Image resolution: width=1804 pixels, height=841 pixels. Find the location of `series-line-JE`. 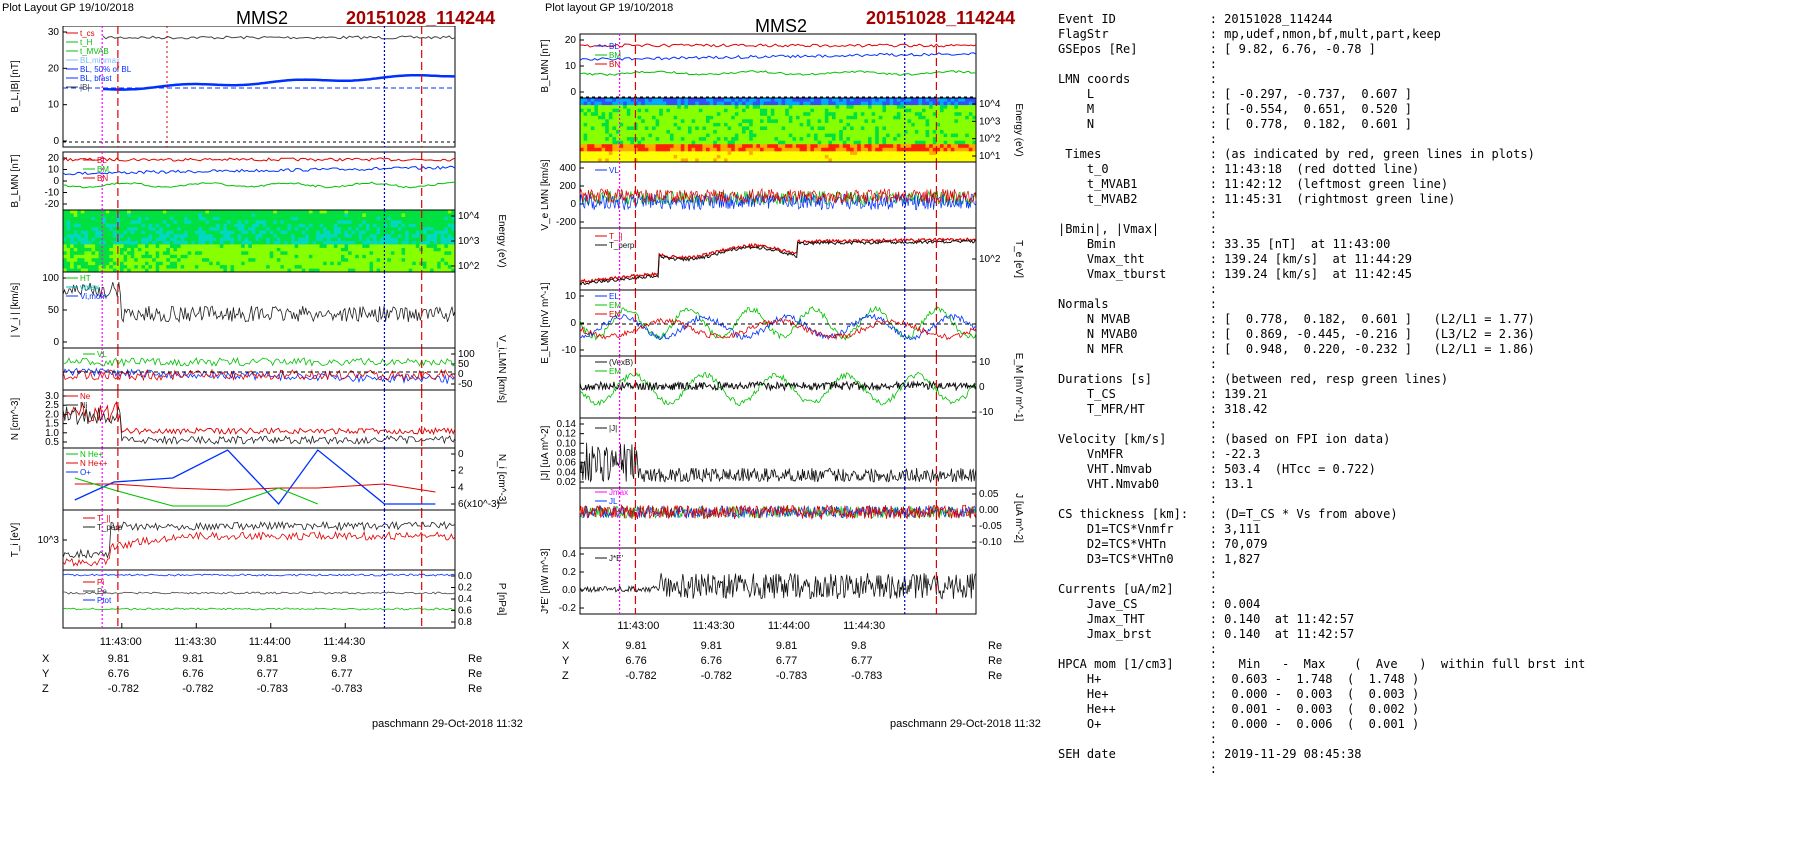

series-line-JE is located at coordinates (778, 586).